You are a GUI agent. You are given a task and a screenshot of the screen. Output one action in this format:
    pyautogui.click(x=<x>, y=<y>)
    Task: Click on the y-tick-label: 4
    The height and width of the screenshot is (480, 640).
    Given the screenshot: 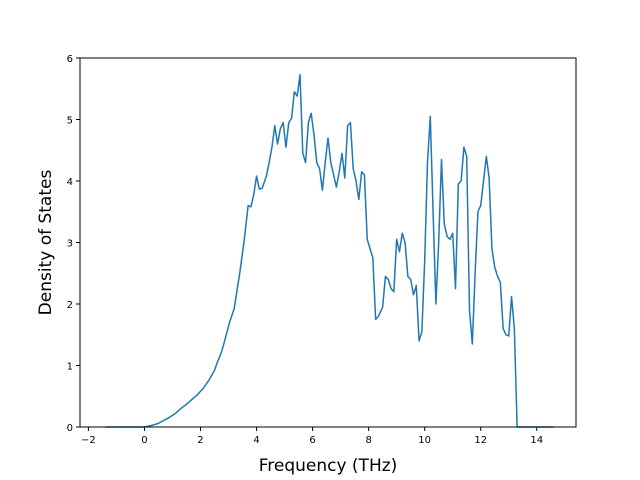 What is the action you would take?
    pyautogui.click(x=70, y=182)
    